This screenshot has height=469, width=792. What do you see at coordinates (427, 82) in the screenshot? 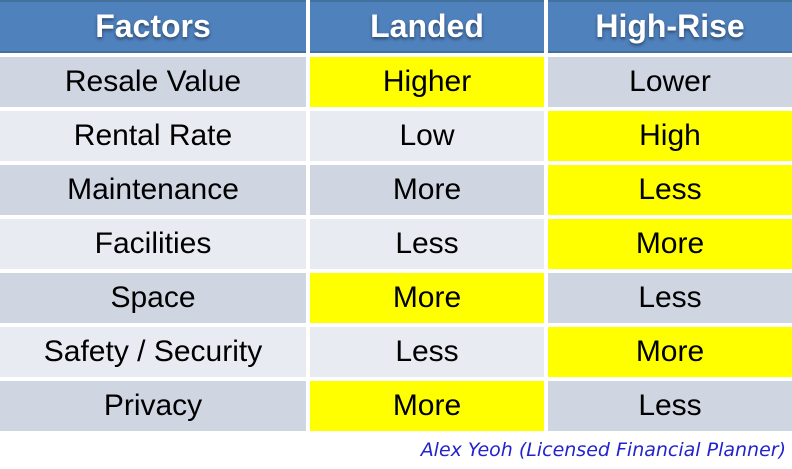
I see `landed-cell: Higher` at bounding box center [427, 82].